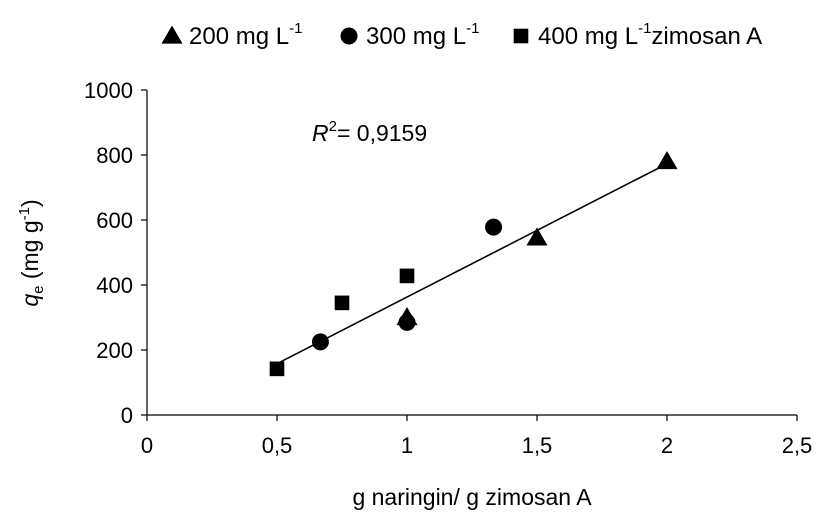 The width and height of the screenshot is (826, 517). Describe the element at coordinates (114, 155) in the screenshot. I see `y-tick-label: 800` at that location.